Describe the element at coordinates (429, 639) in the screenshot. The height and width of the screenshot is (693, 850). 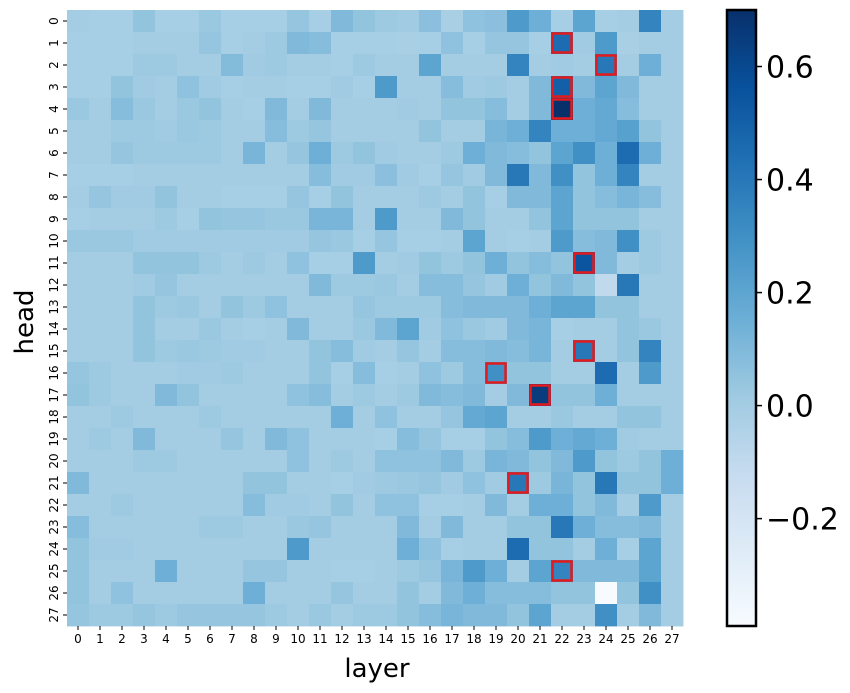
I see `x-tick-label: 16` at that location.